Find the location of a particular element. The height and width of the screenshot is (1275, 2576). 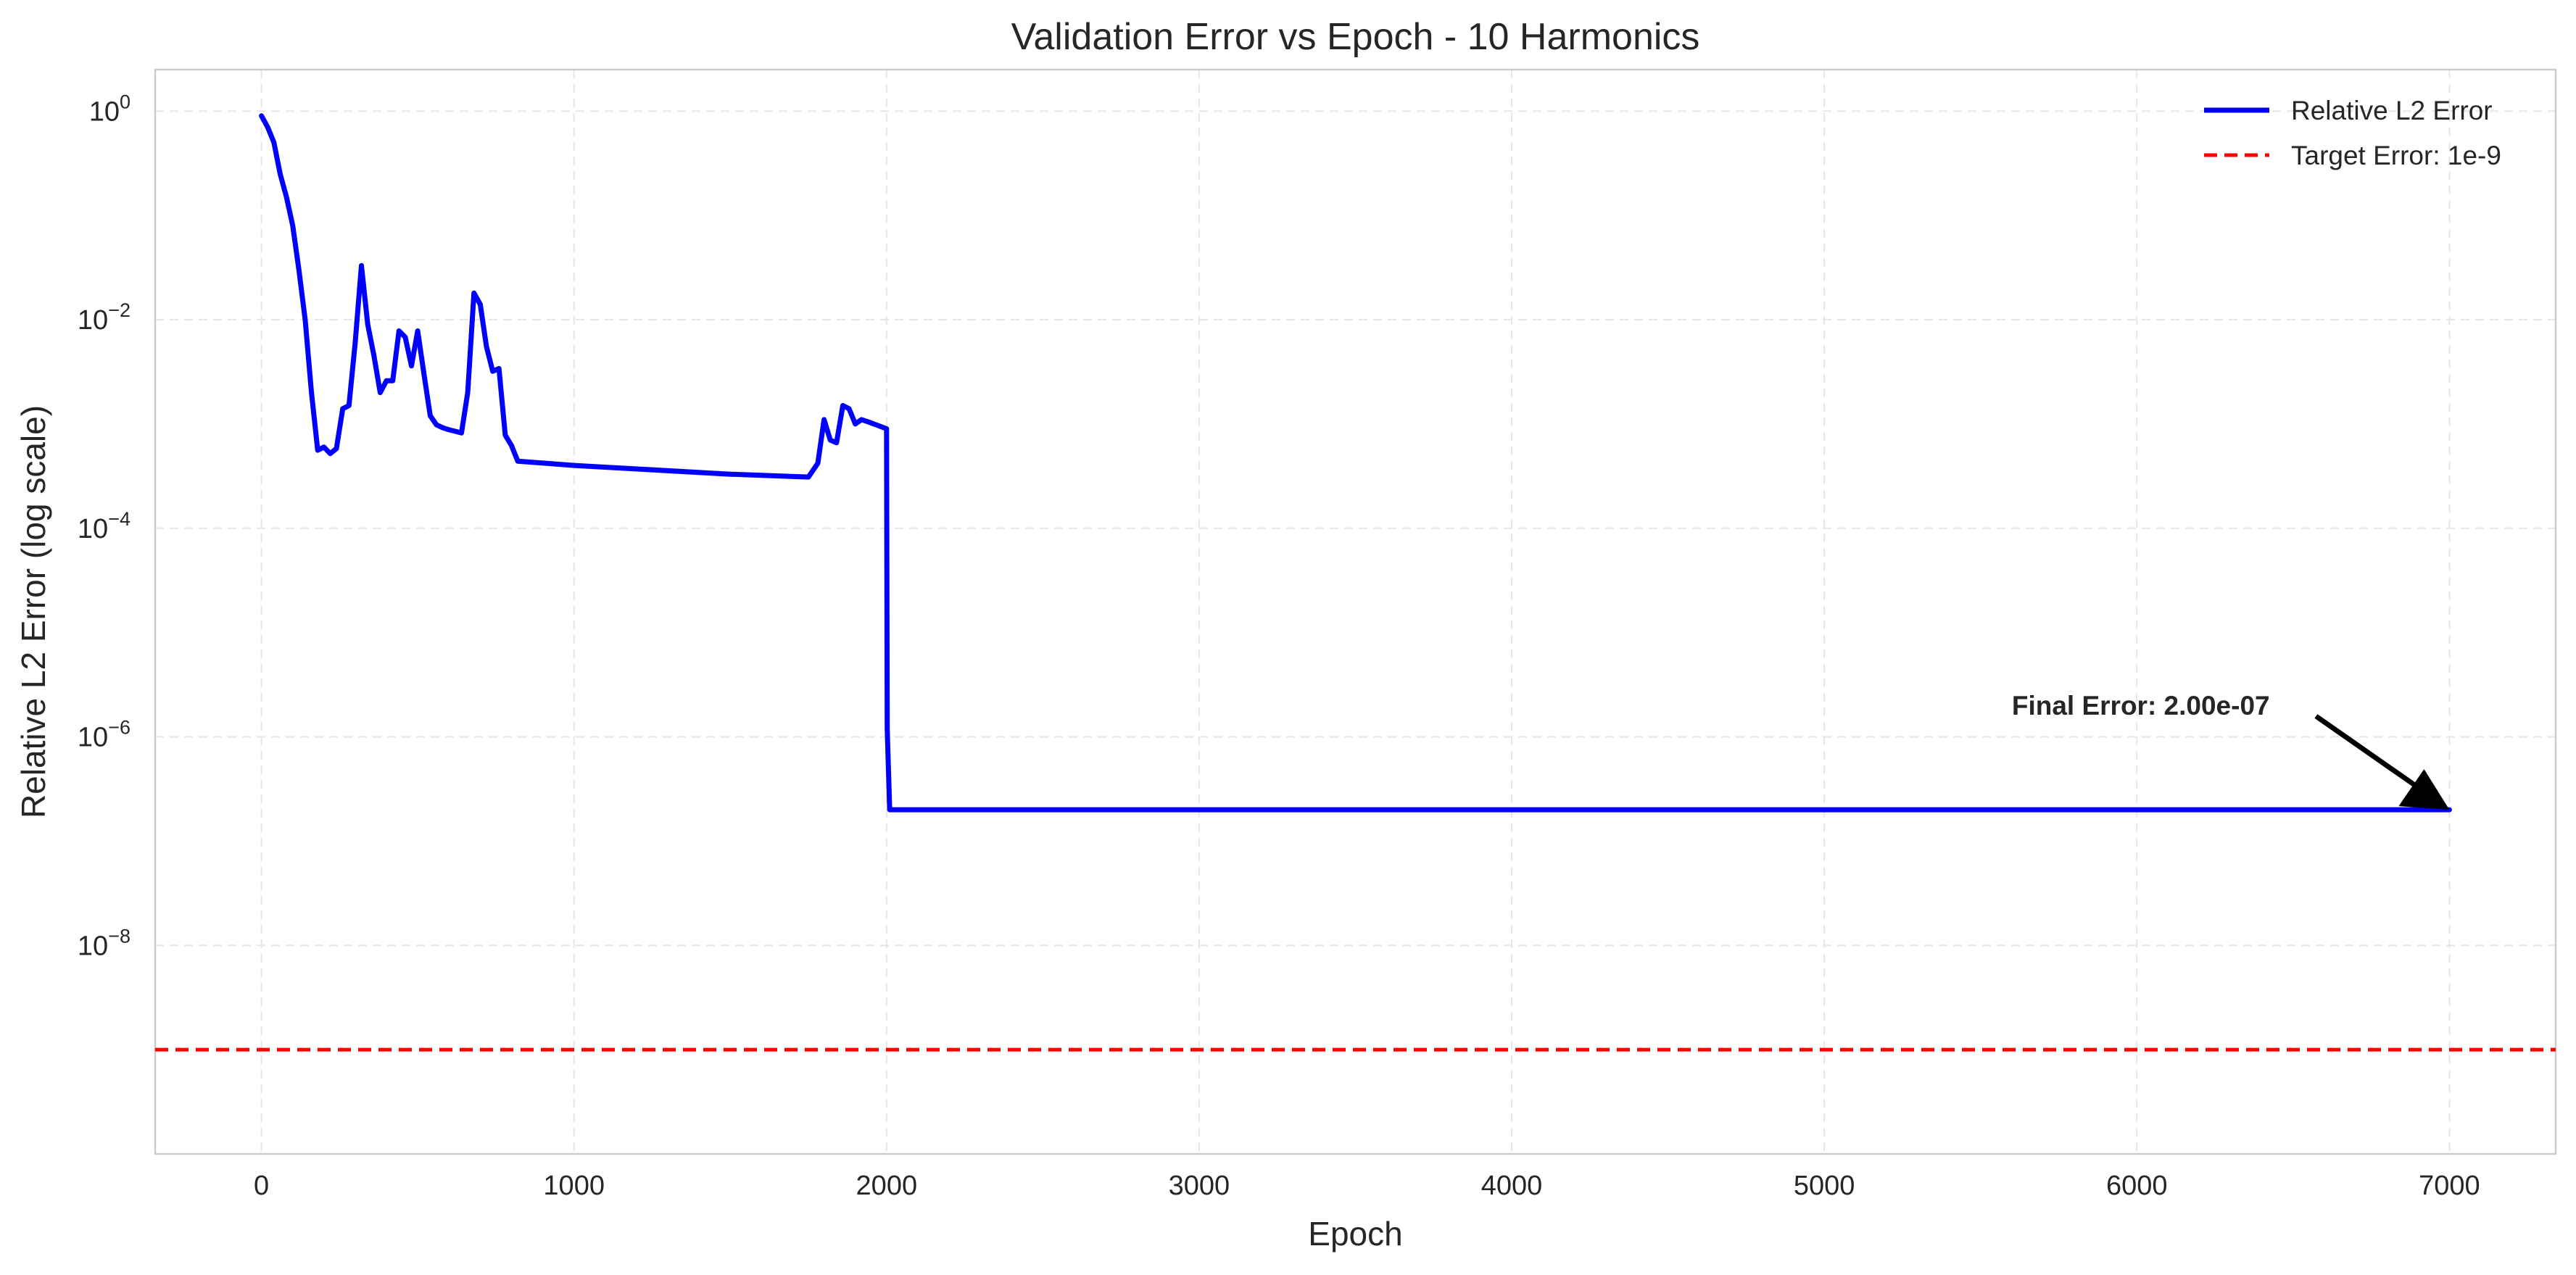

x-tick-label: 7000 is located at coordinates (2449, 1186).